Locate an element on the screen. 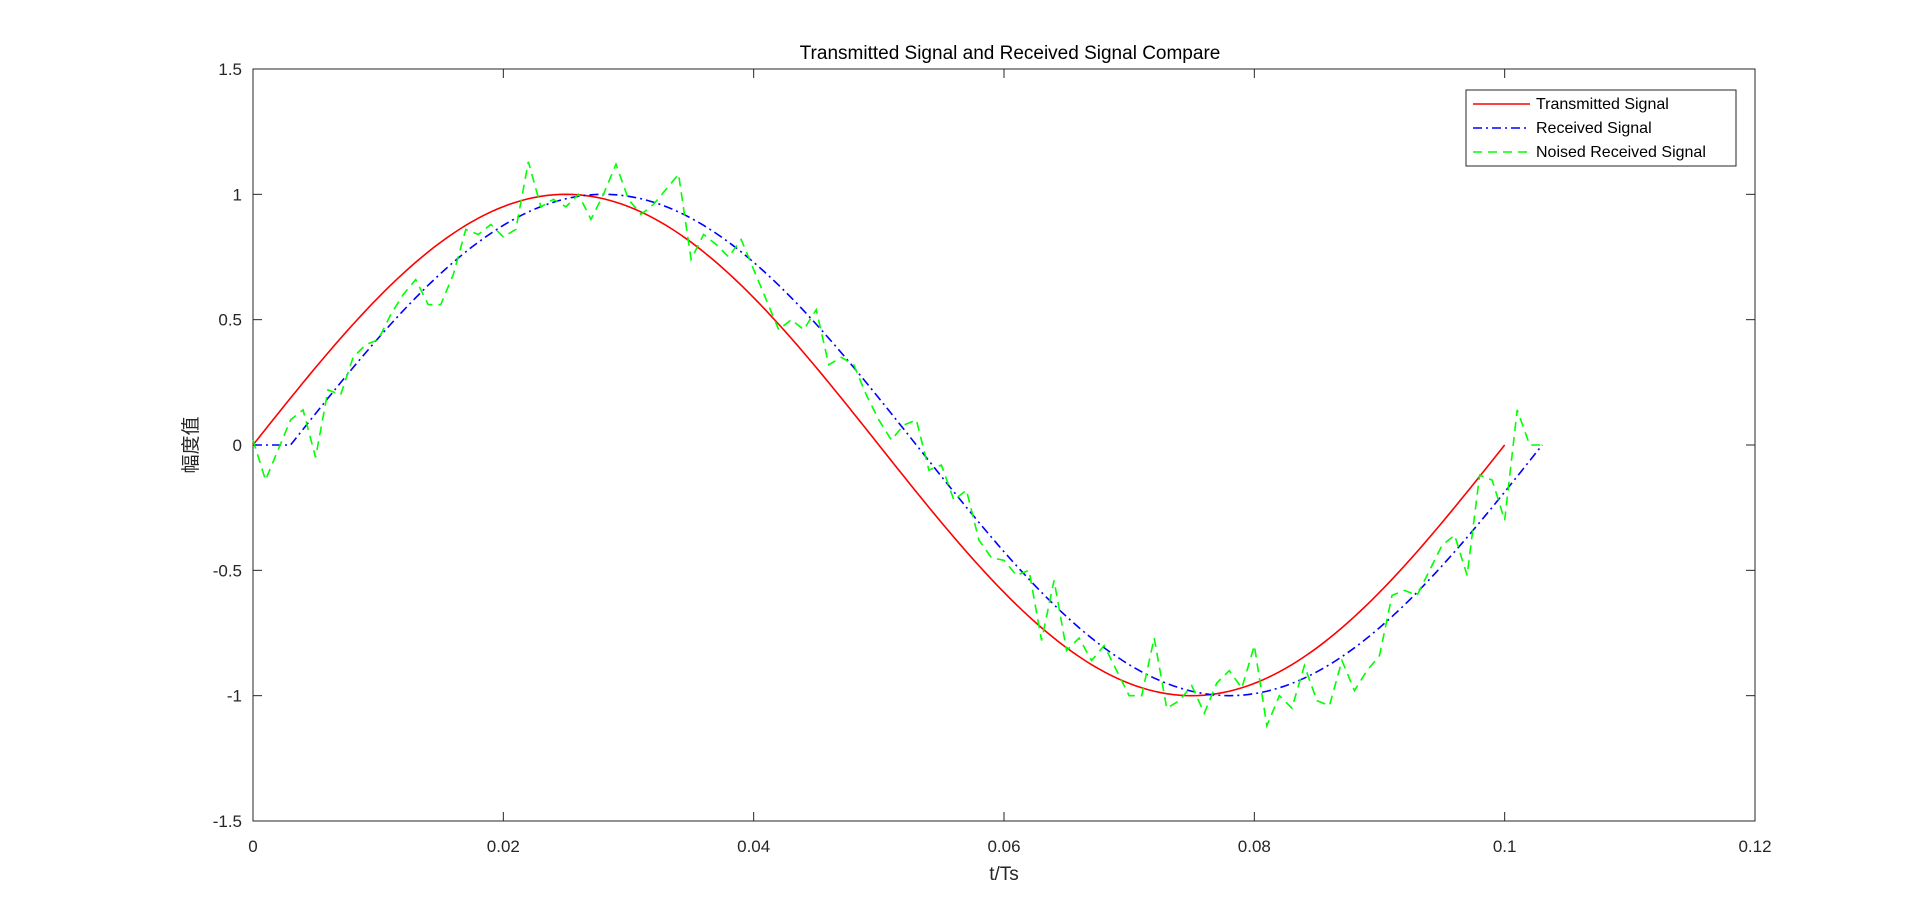 The width and height of the screenshot is (1920, 912). y-tick-label: -1.5 is located at coordinates (227, 821).